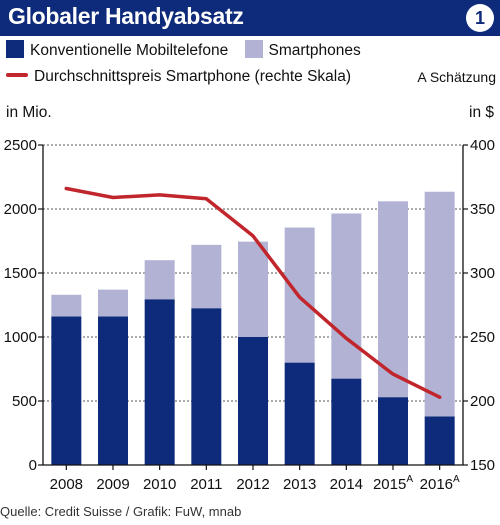  I want to click on bar-conventional-2015A, so click(393, 431).